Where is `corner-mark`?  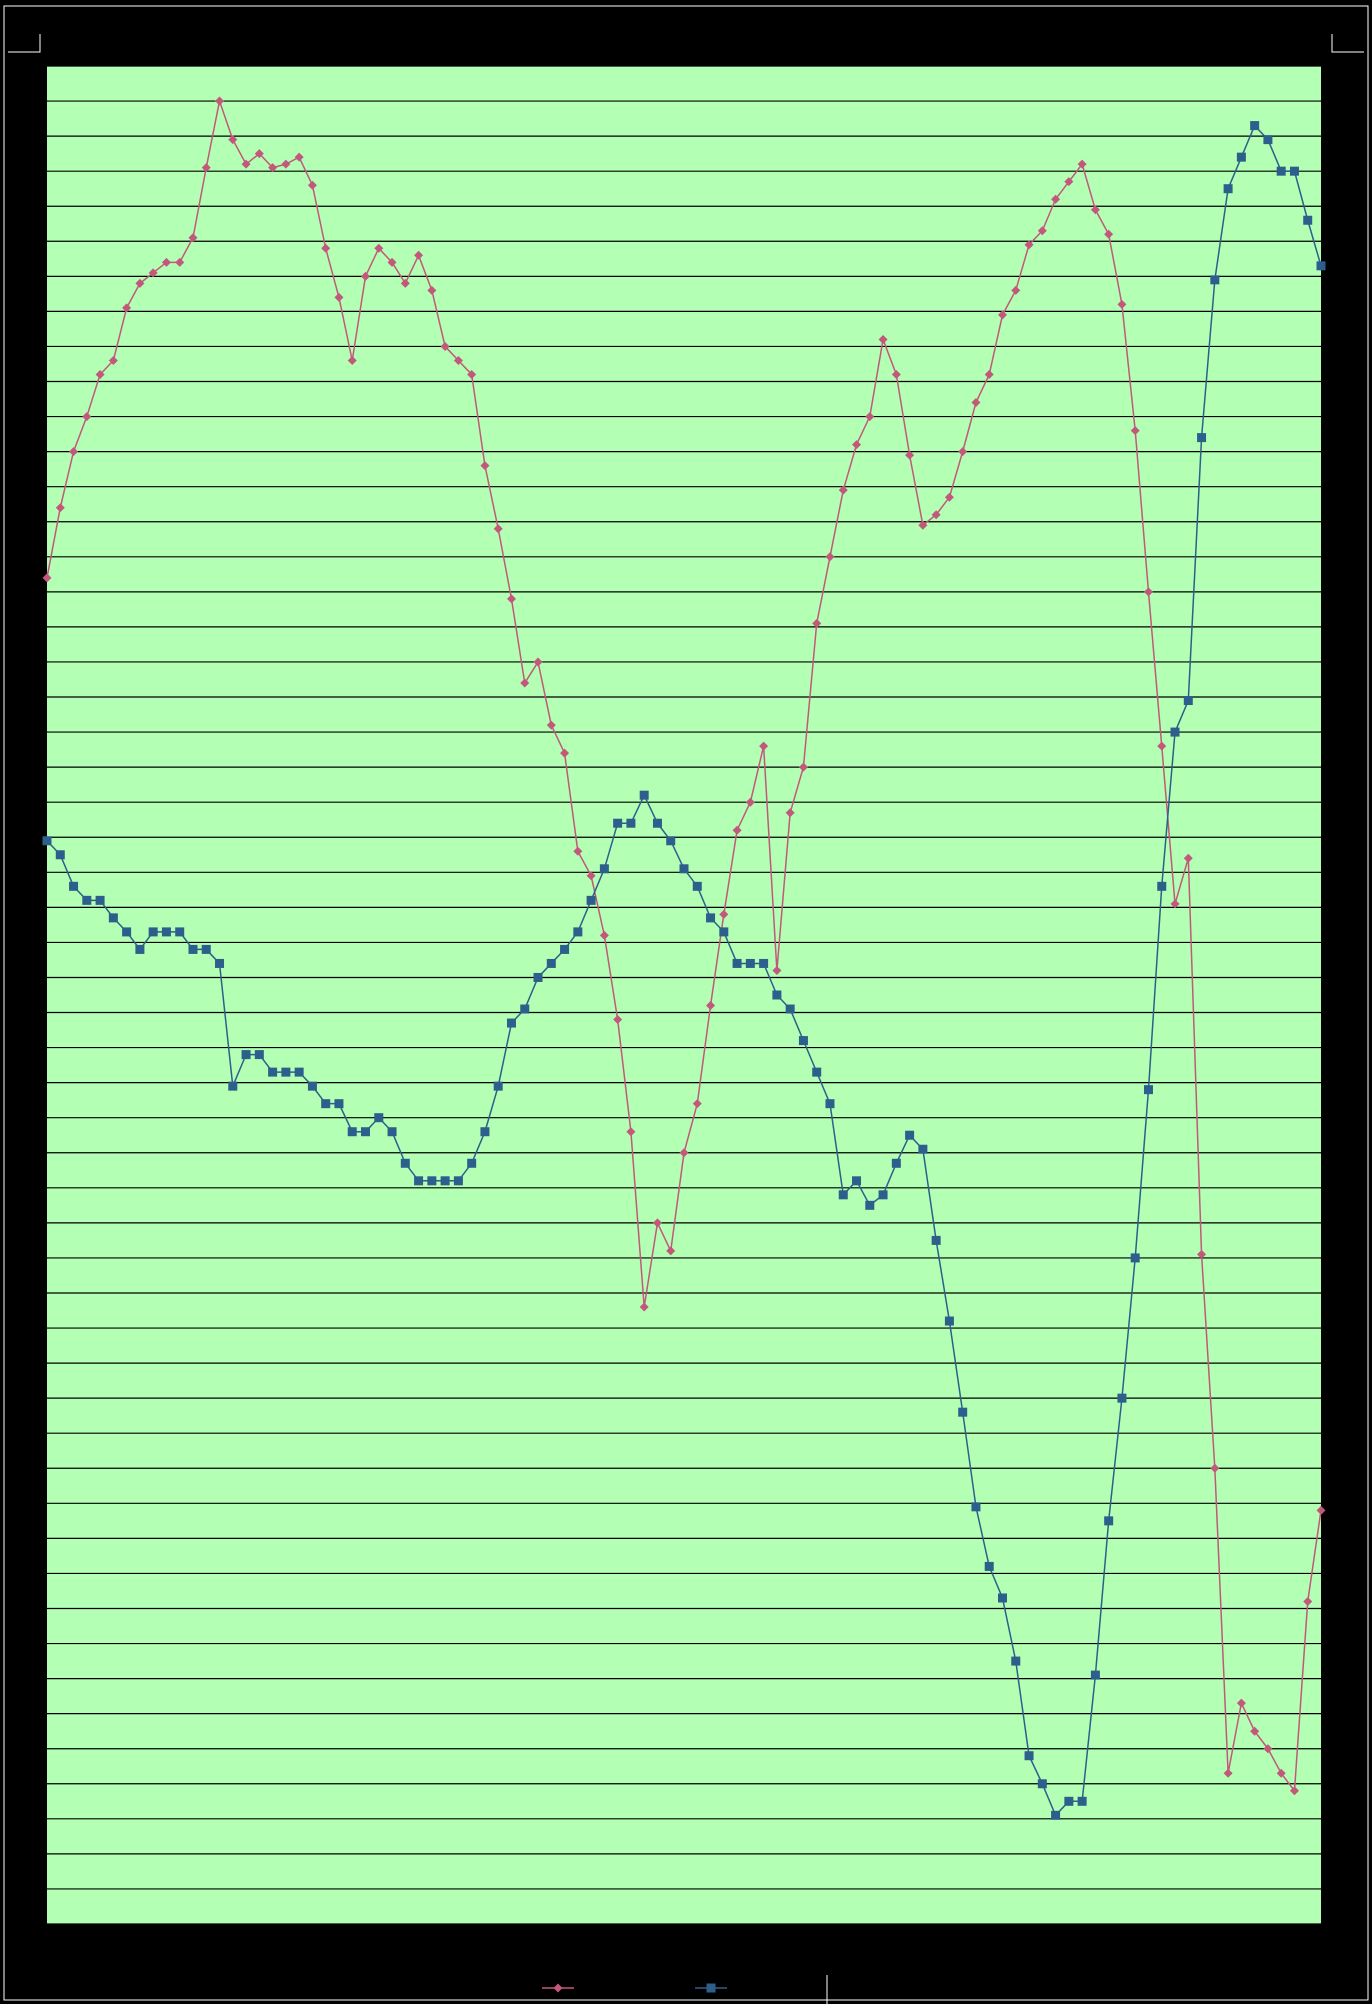 corner-mark is located at coordinates (1347, 43).